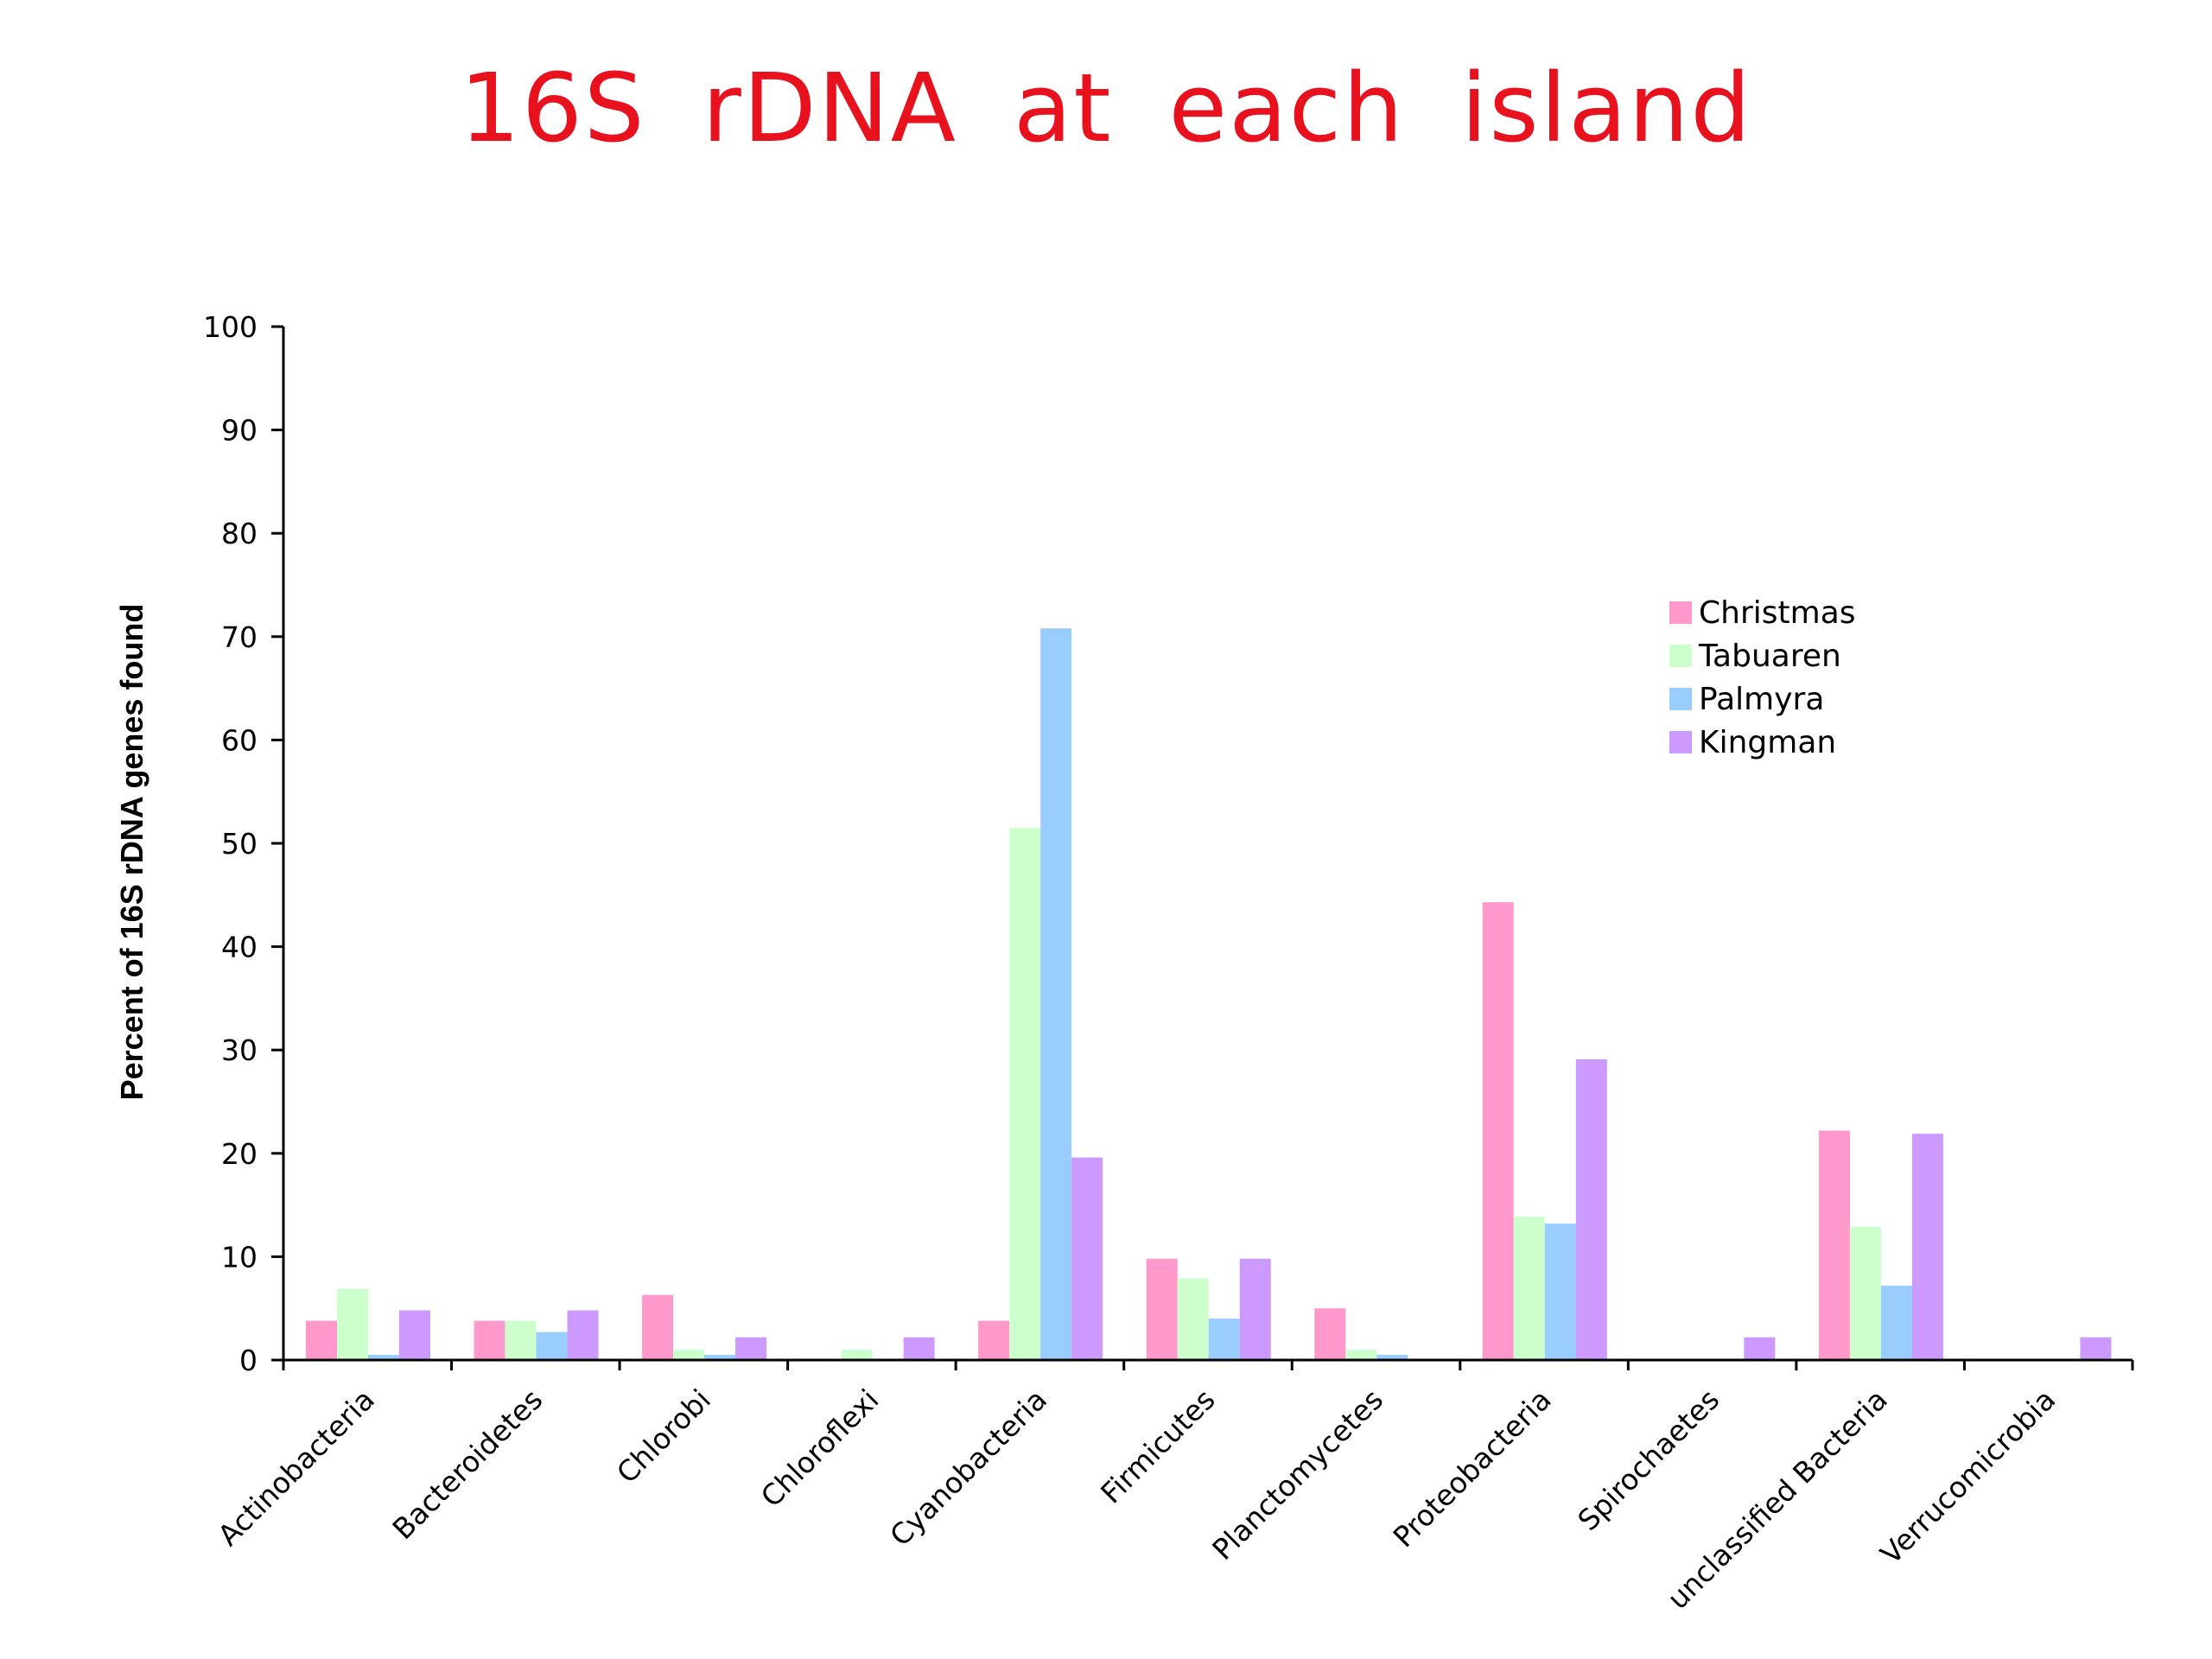 The height and width of the screenshot is (1659, 2212). I want to click on legend-label-kingman: Kingman, so click(1767, 742).